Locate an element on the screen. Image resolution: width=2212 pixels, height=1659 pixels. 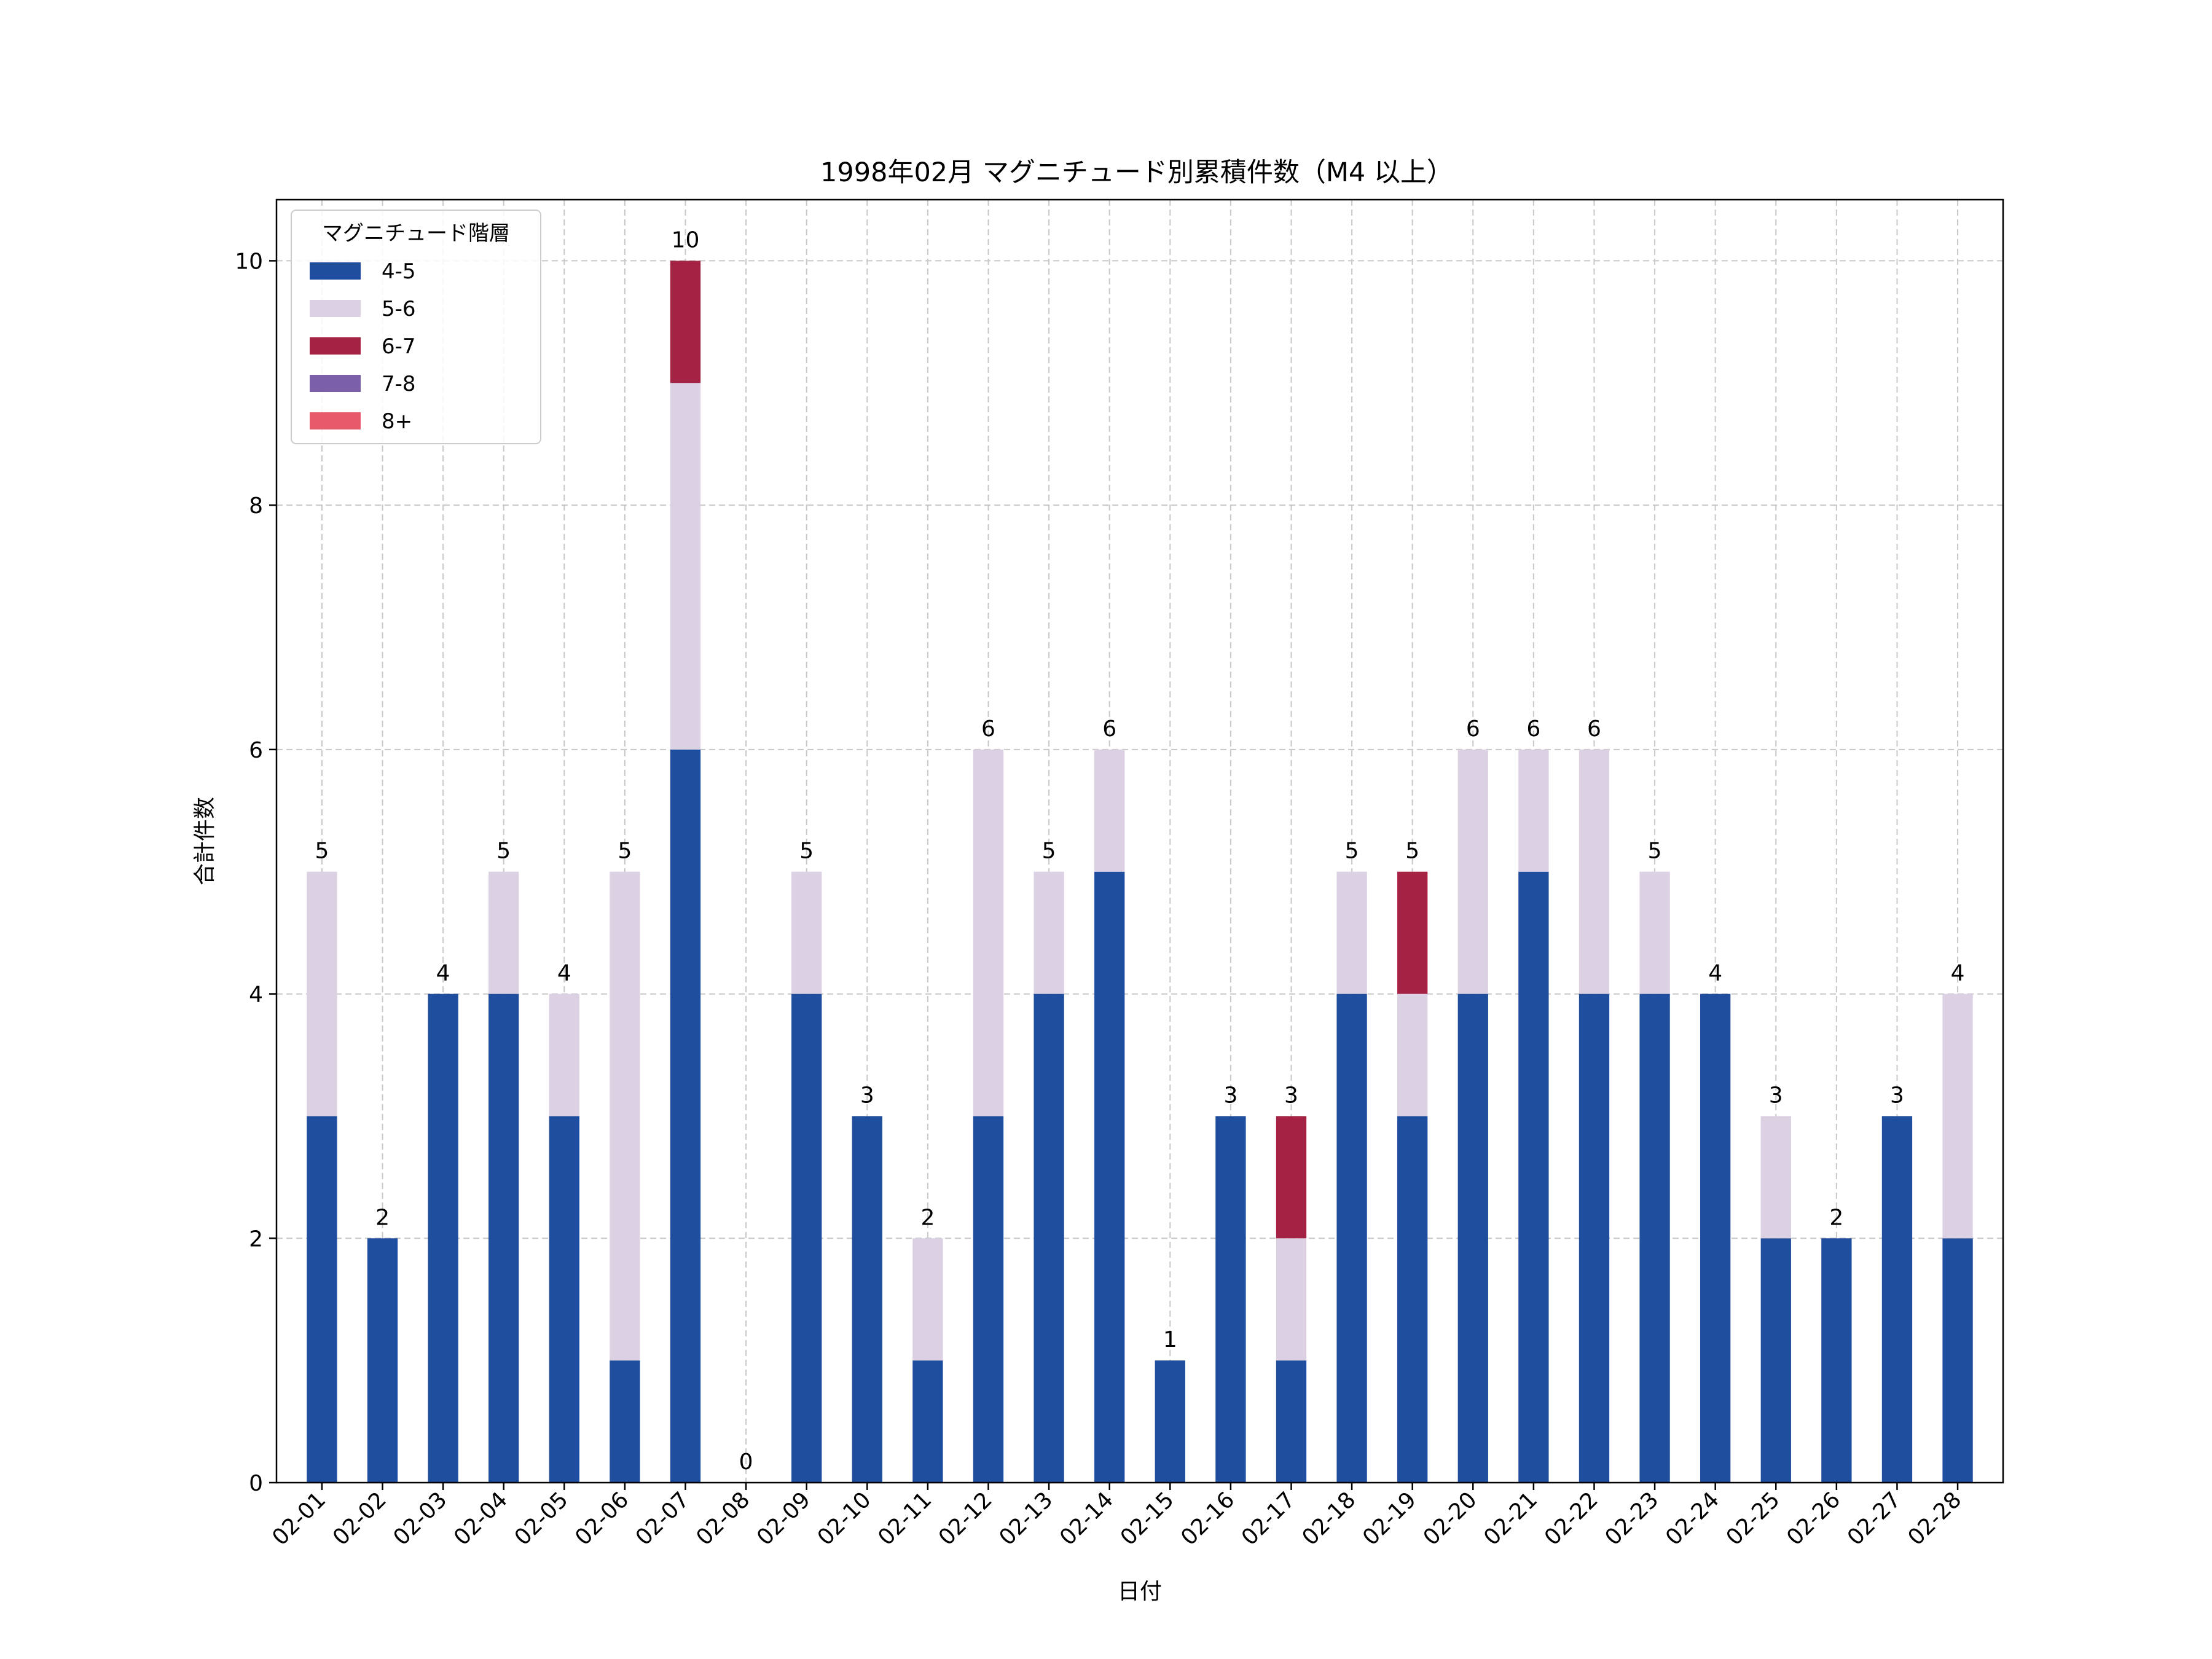
y-tick-label: 6 is located at coordinates (256, 750).